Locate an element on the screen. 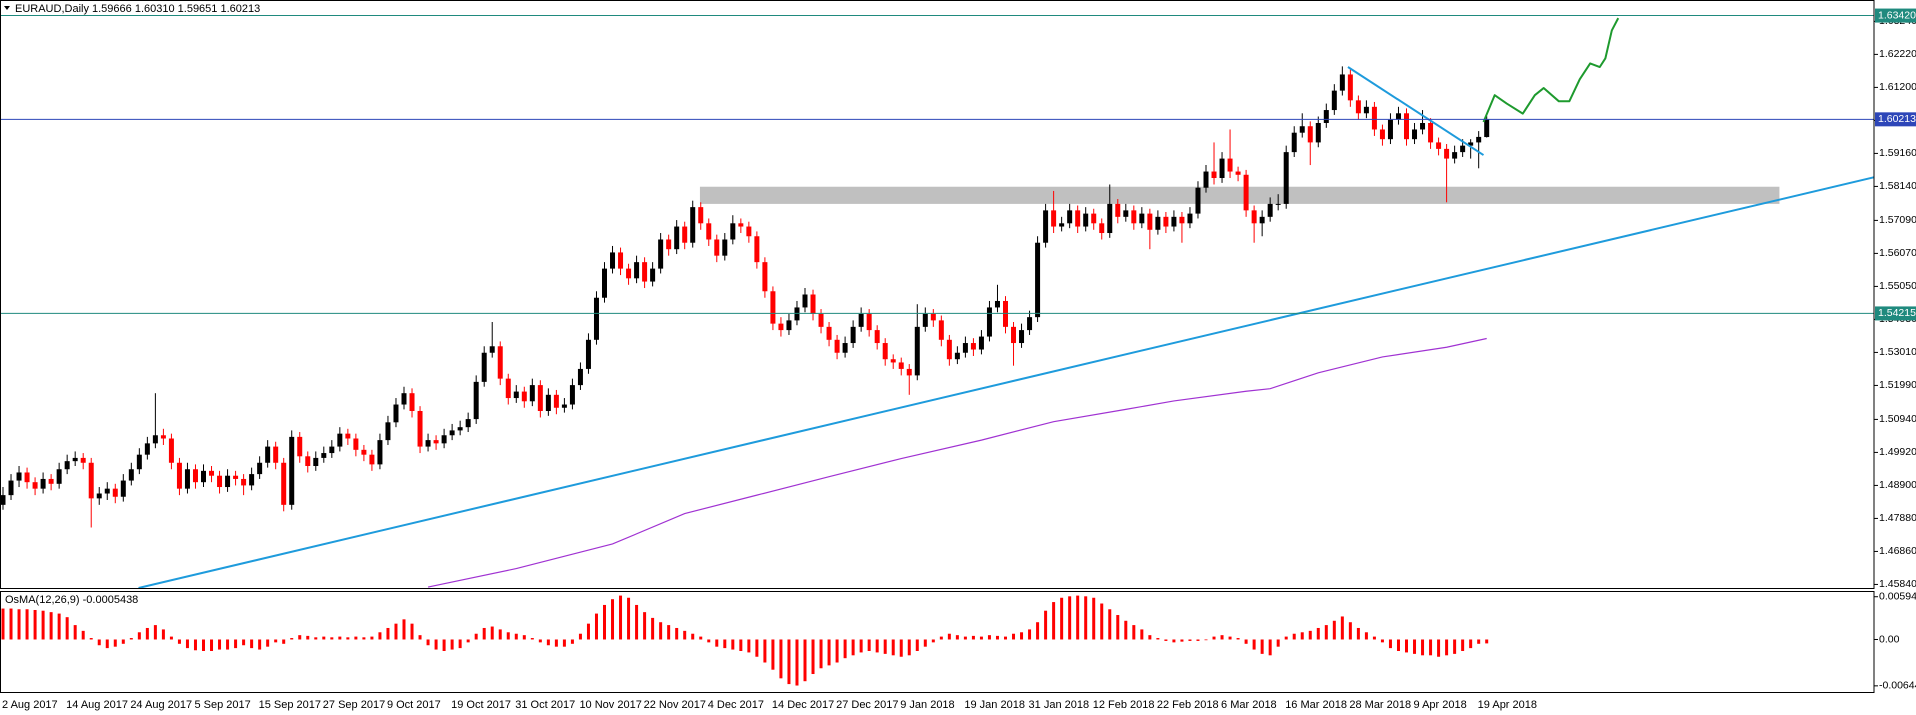 The height and width of the screenshot is (715, 1916). x-tick-label: 14 Aug 2017 is located at coordinates (97, 705).